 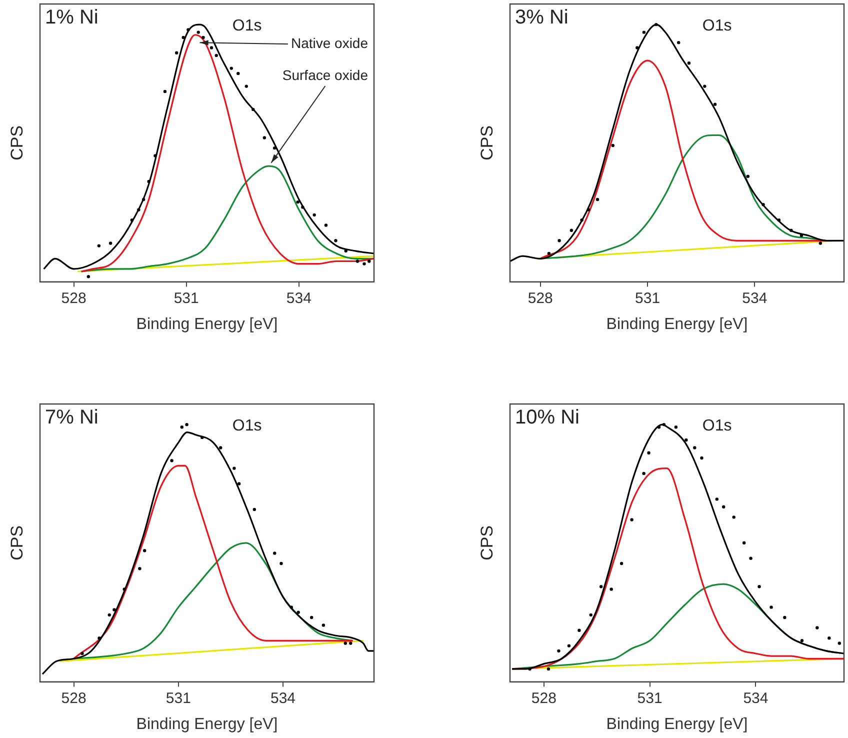 What do you see at coordinates (329, 42) in the screenshot?
I see `annotation: Native oxide` at bounding box center [329, 42].